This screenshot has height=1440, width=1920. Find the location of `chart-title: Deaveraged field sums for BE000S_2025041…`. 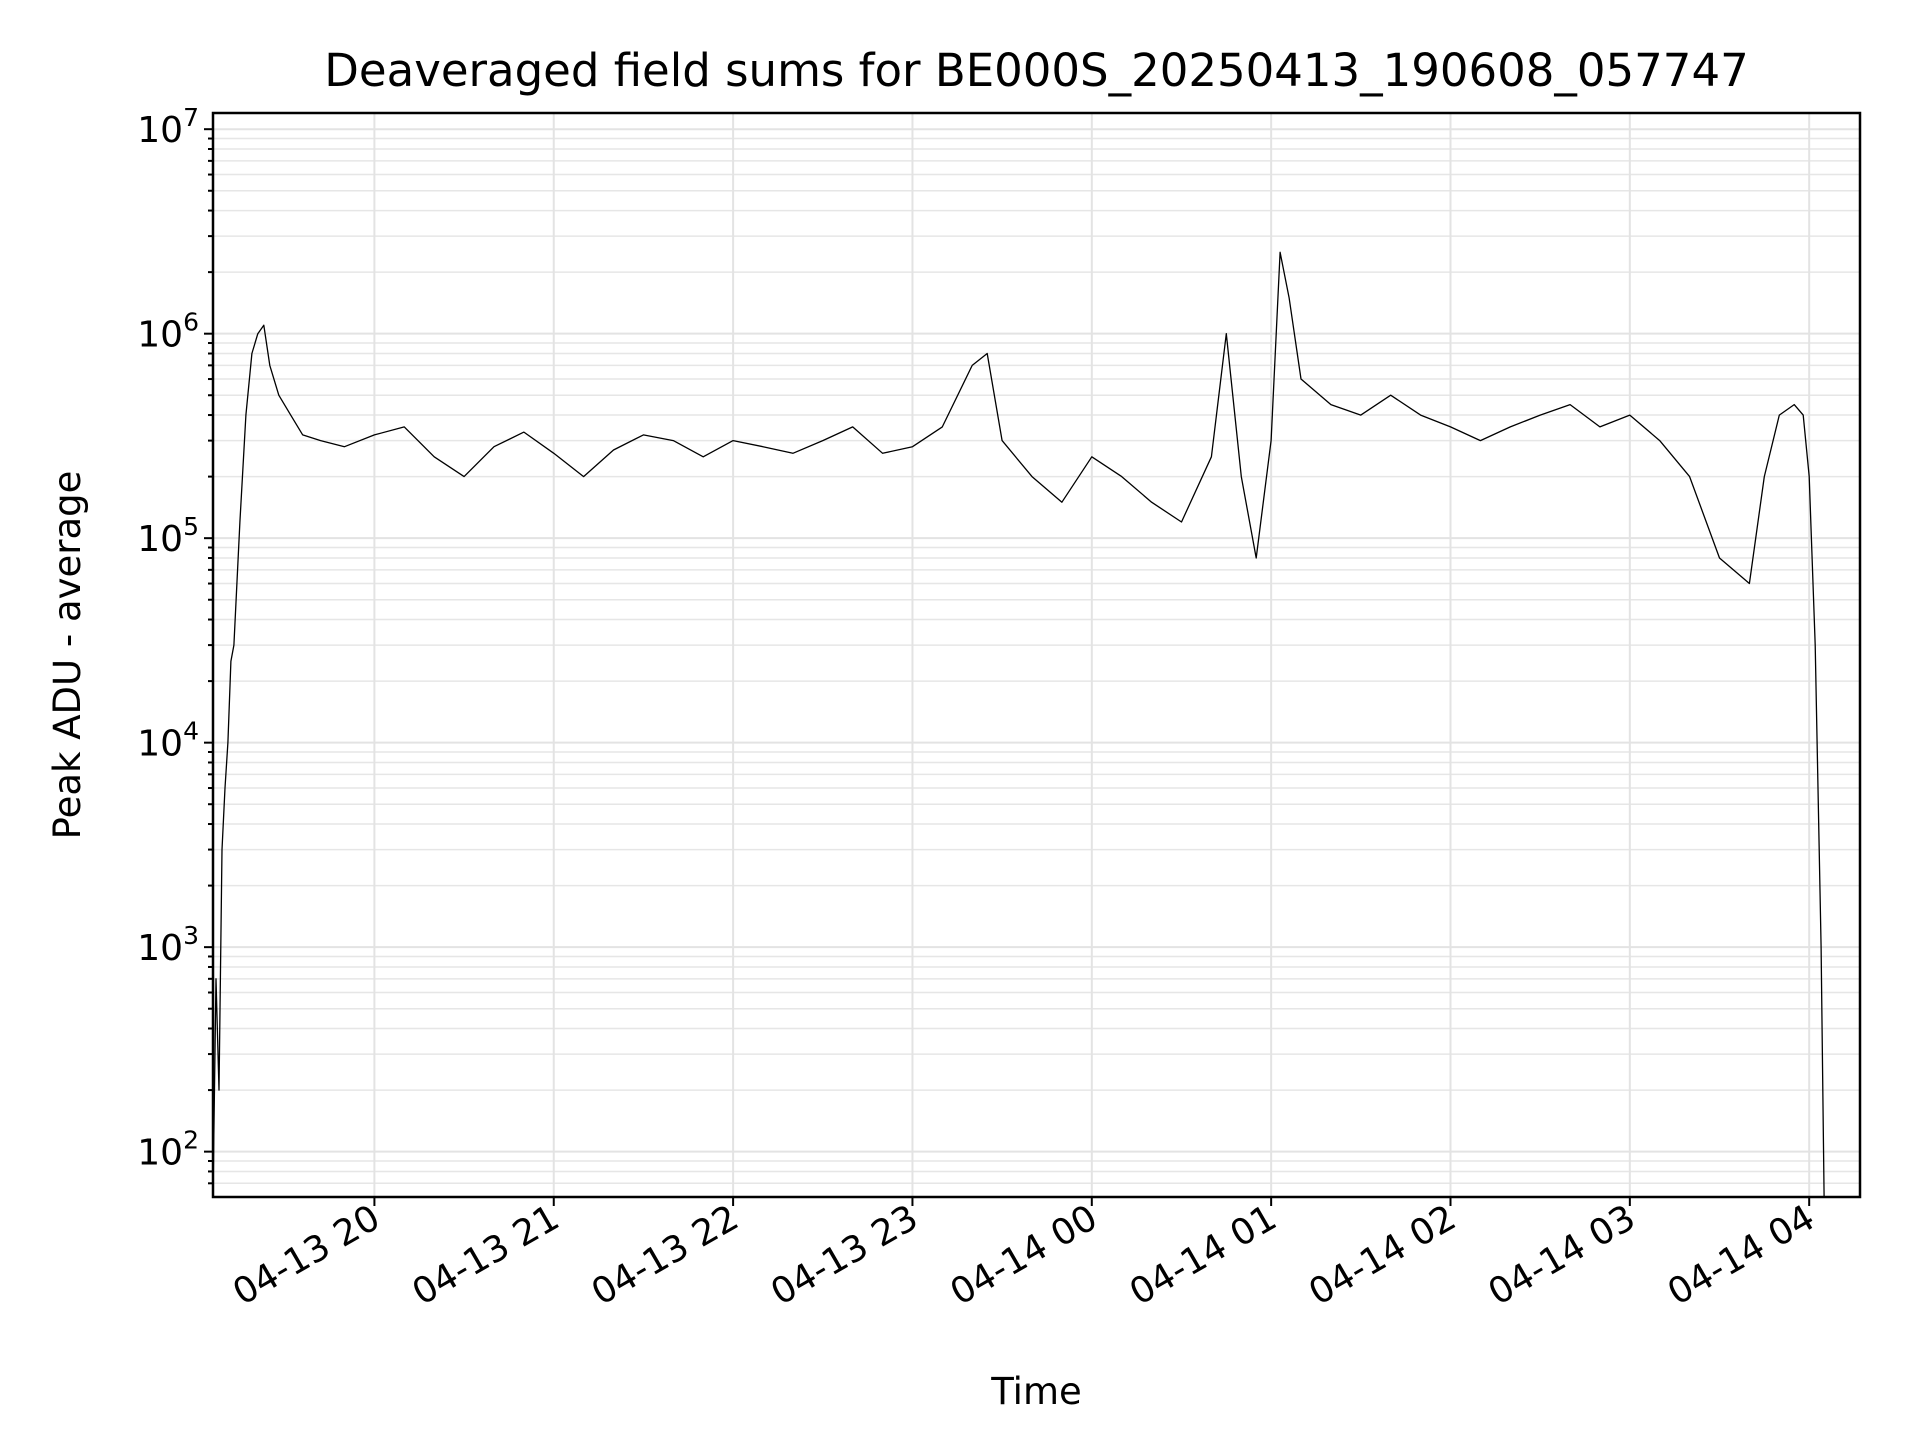

chart-title: Deaveraged field sums for BE000S_2025041… is located at coordinates (1036, 70).